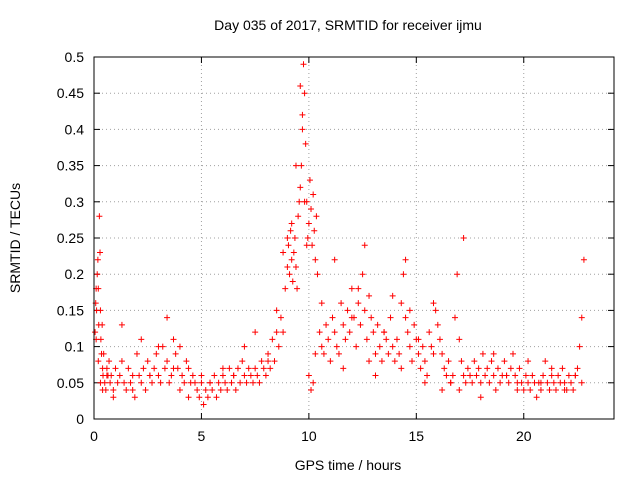 The width and height of the screenshot is (640, 480). What do you see at coordinates (70, 383) in the screenshot?
I see `y-tick-label: 0.05` at bounding box center [70, 383].